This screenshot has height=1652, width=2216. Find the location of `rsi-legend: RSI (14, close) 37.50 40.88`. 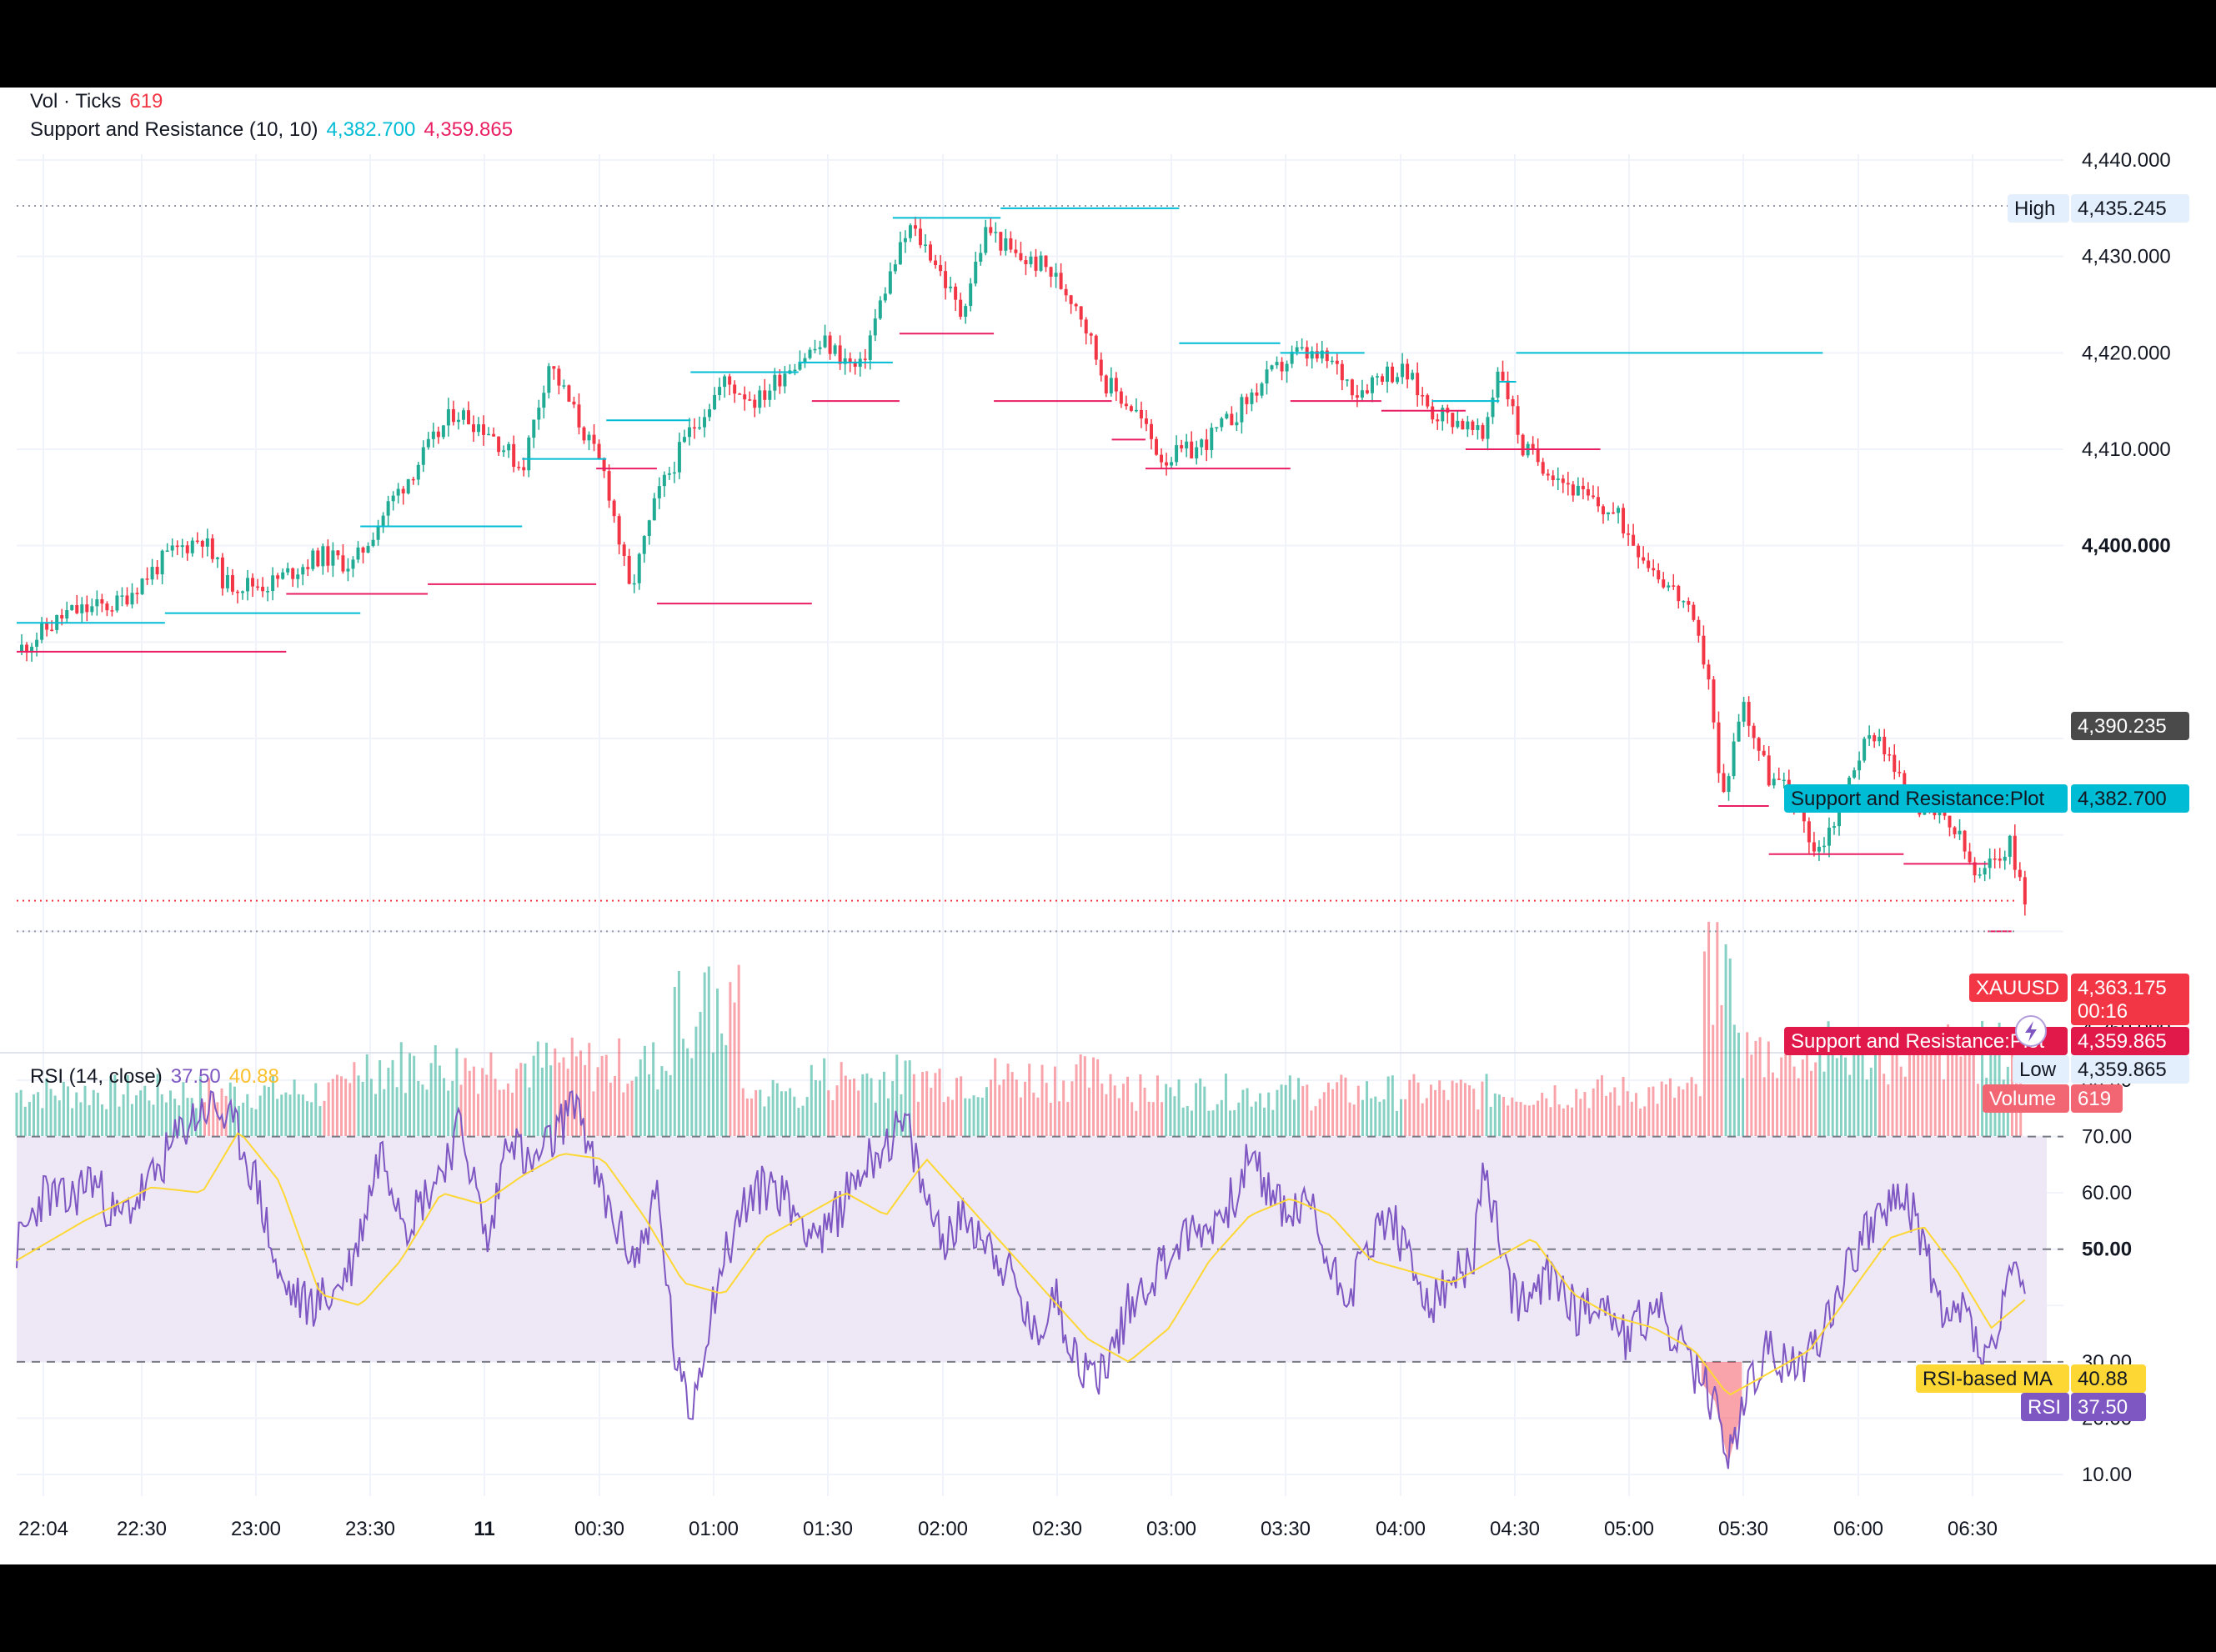

rsi-legend: RSI (14, close) 37.50 40.88 is located at coordinates (159, 1077).